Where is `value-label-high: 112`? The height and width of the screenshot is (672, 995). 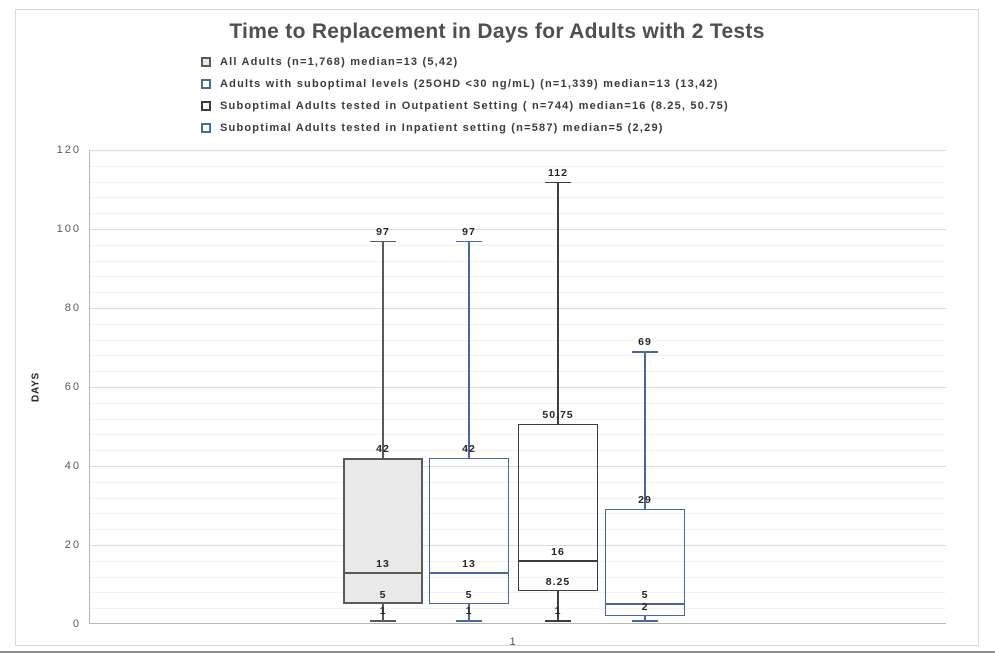 value-label-high: 112 is located at coordinates (558, 172).